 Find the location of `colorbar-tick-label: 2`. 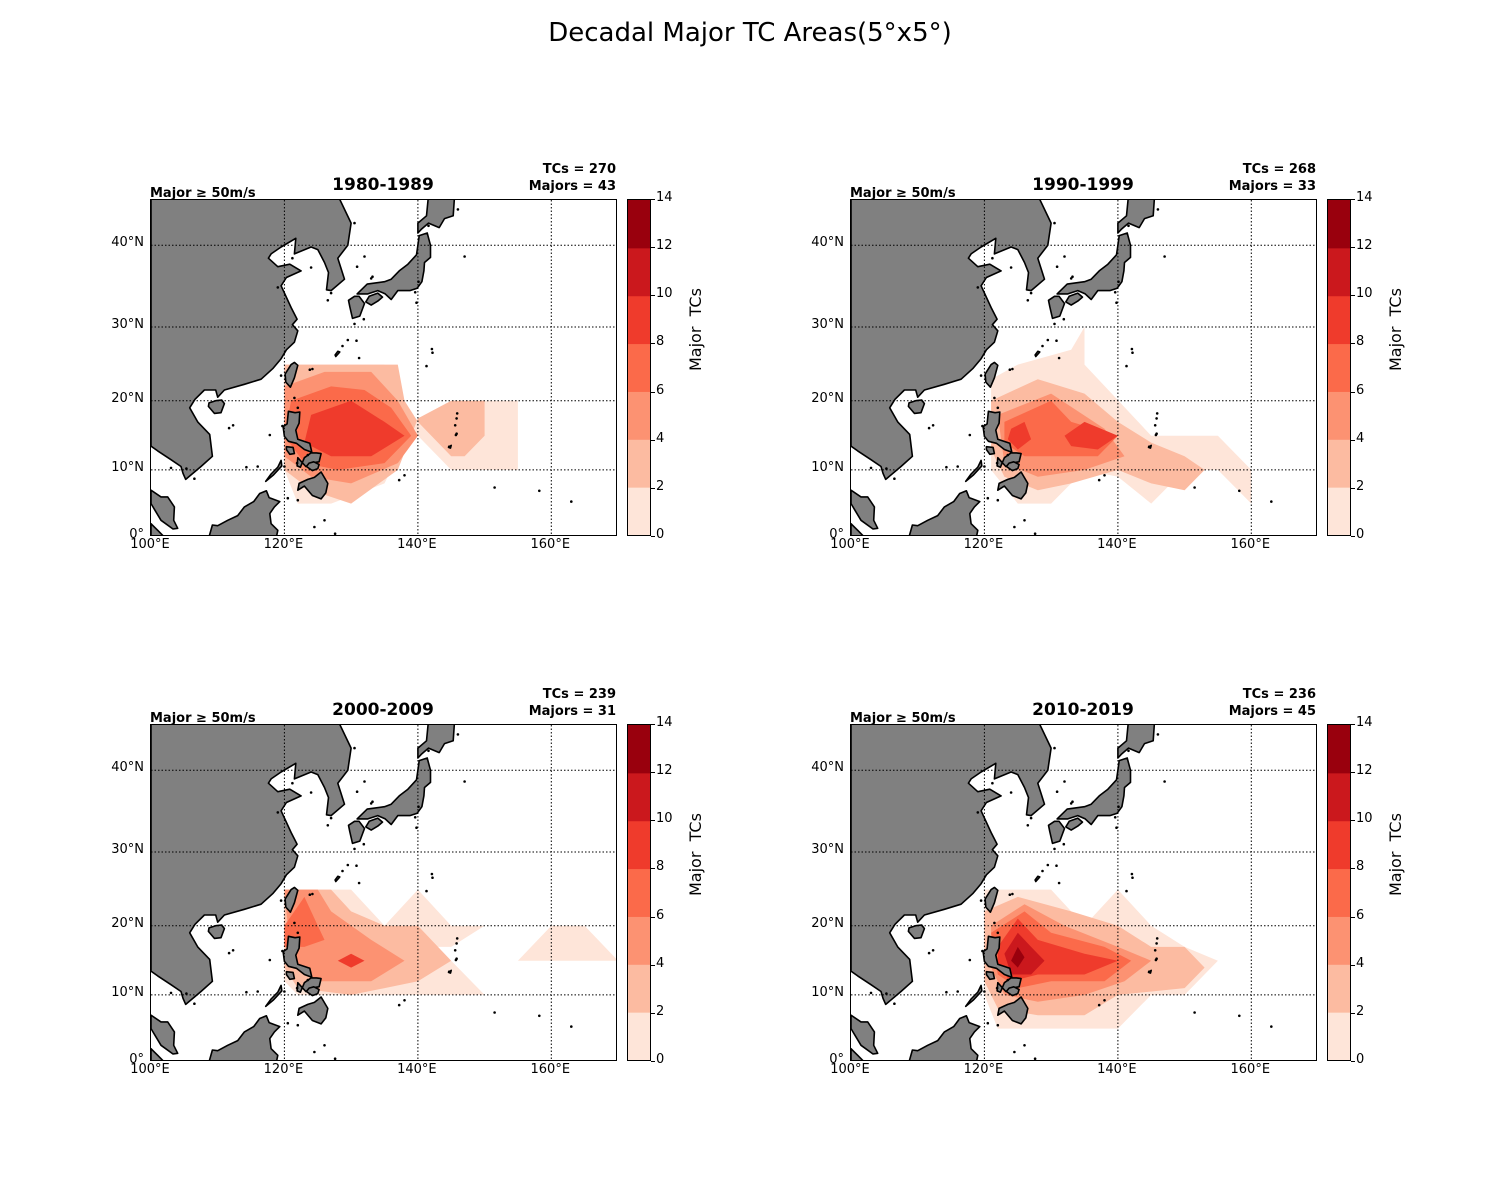

colorbar-tick-label: 2 is located at coordinates (1360, 486).